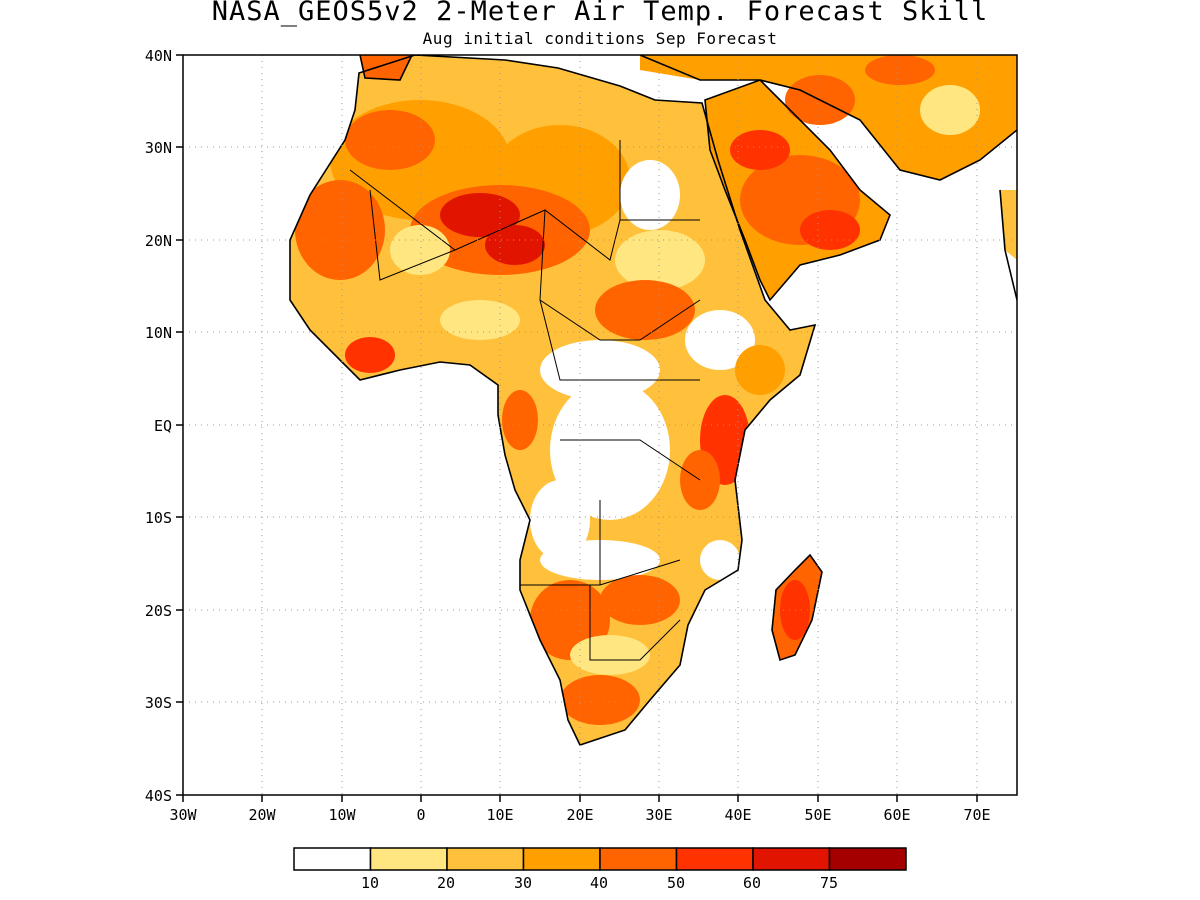 The image size is (1200, 900). I want to click on x-tick-label: 20E, so click(579, 815).